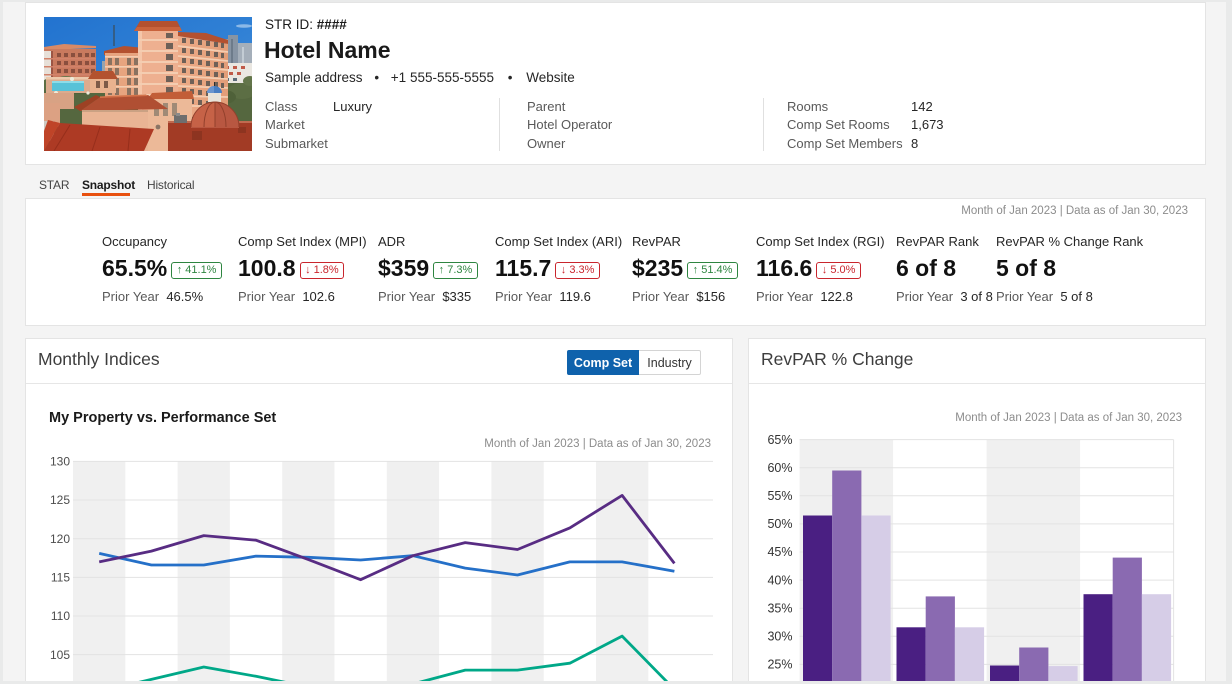 This screenshot has width=1232, height=684. I want to click on svg-text: 105, so click(60, 655).